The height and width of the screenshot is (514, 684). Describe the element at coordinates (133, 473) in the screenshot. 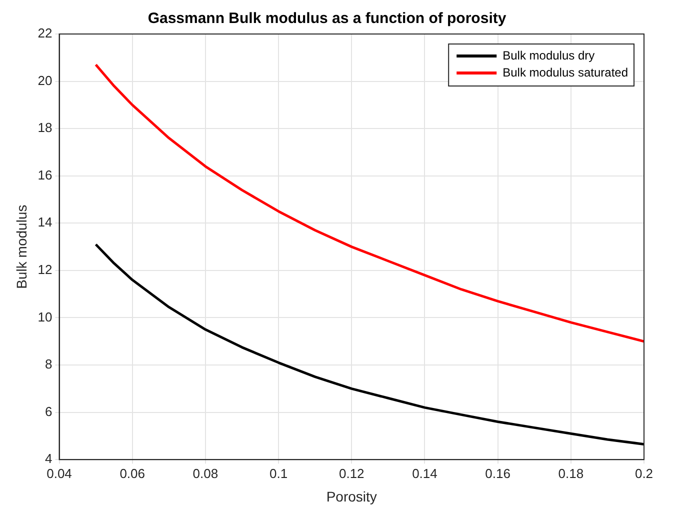

I see `x-tick-label: 0.06` at that location.